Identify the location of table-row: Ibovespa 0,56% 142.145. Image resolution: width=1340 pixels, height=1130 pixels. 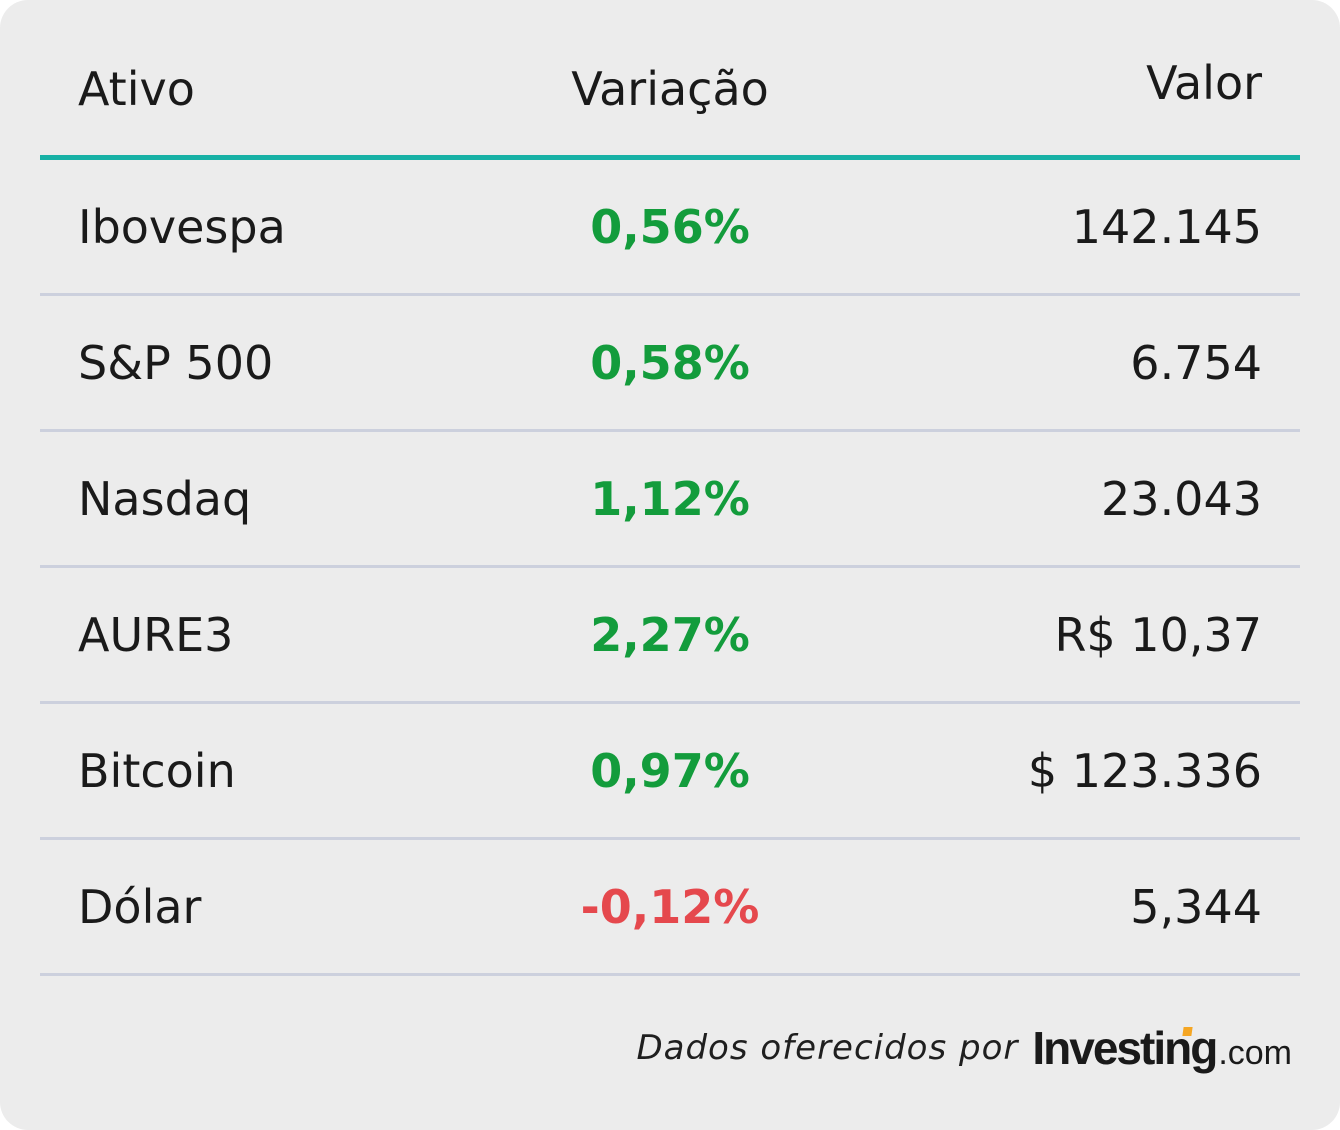
(670, 228).